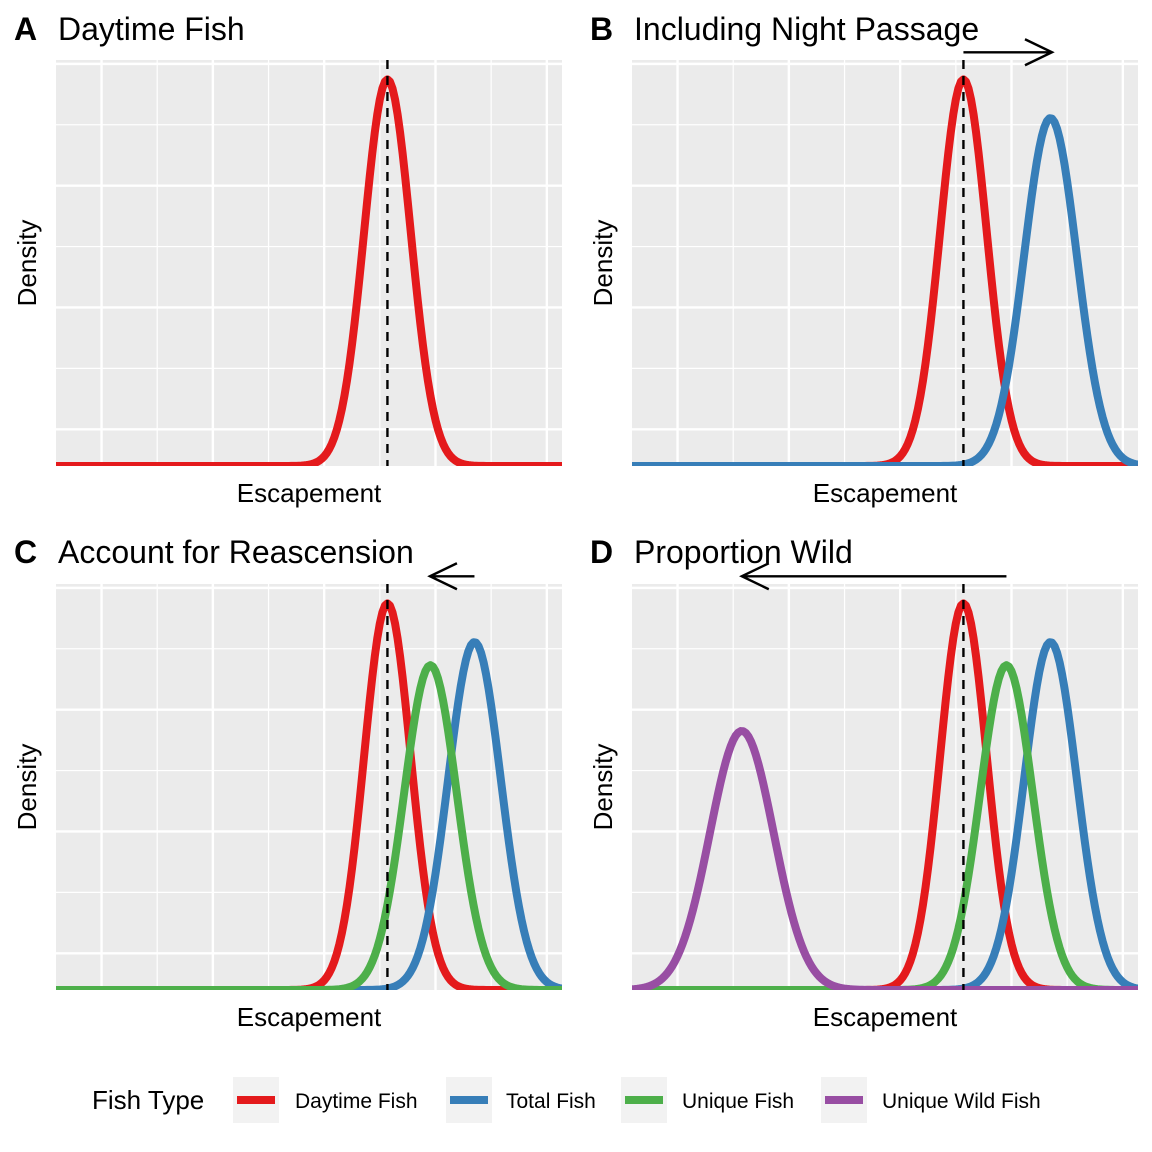 The image size is (1152, 1152). I want to click on panel-letter: A, so click(25, 29).